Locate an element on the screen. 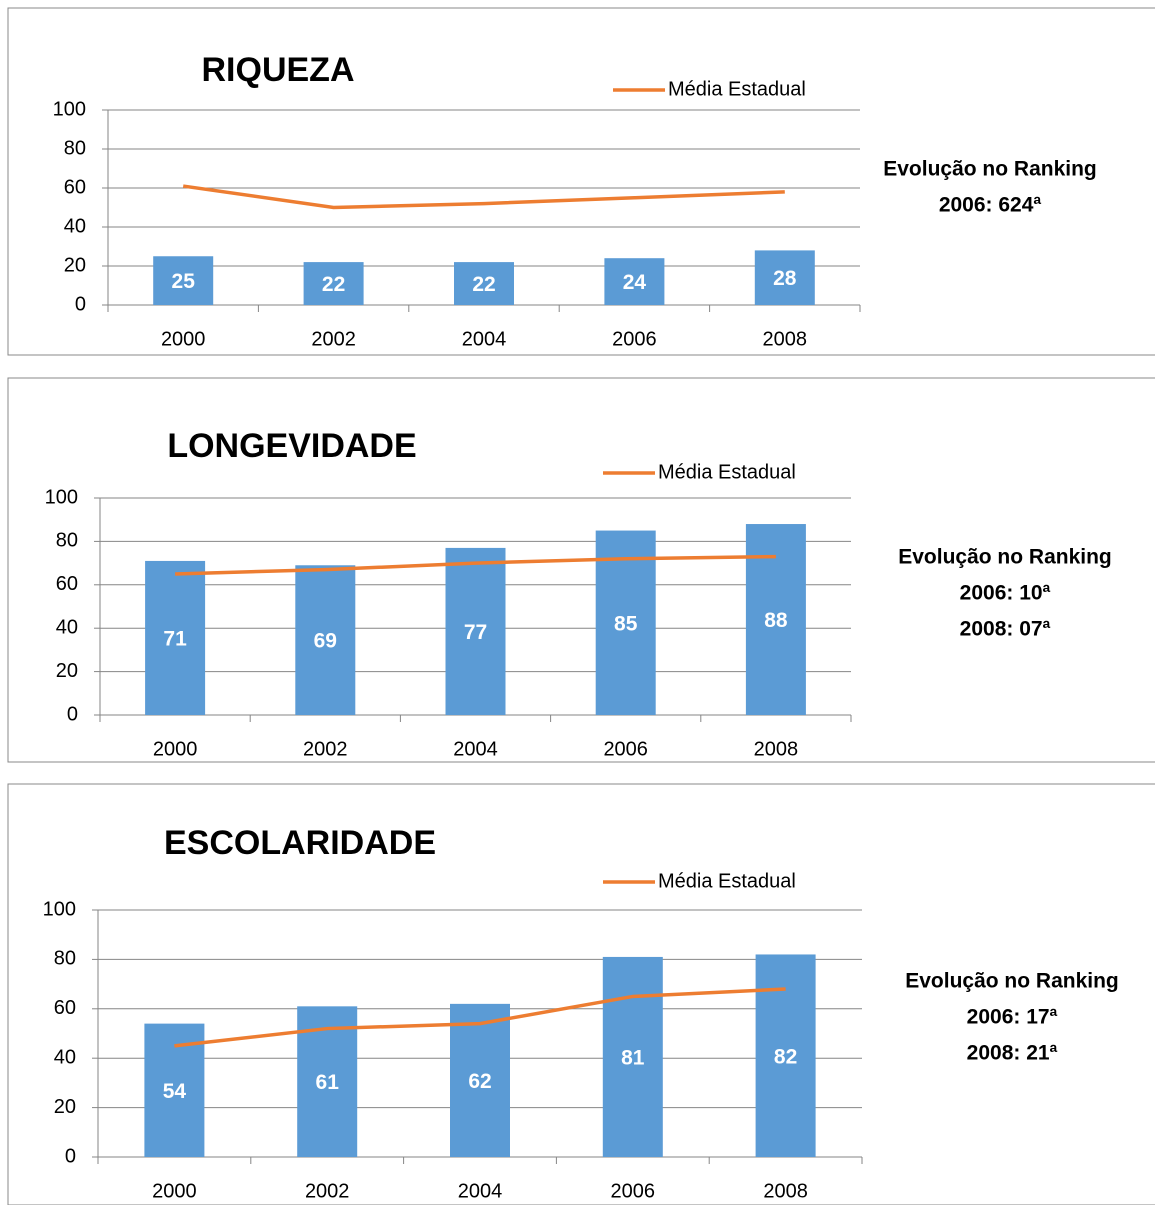 This screenshot has height=1205, width=1155. bar-value-label: 61 is located at coordinates (328, 1082).